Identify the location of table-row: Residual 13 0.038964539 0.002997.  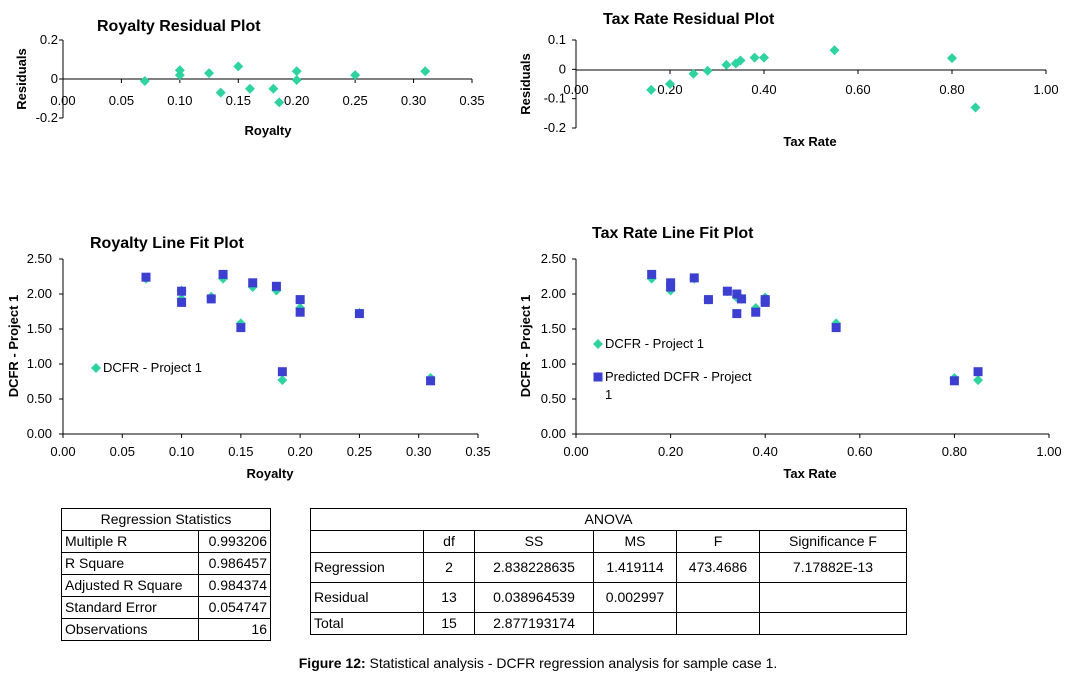
(608, 597).